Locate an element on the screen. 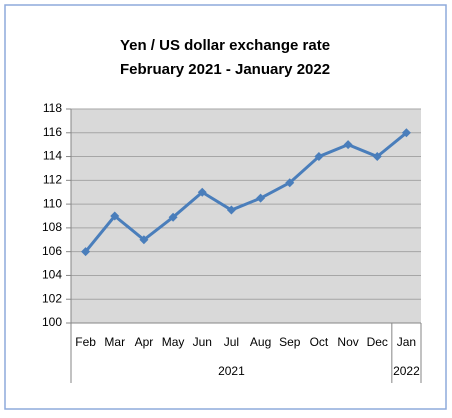  group-label: 2021 is located at coordinates (231, 371).